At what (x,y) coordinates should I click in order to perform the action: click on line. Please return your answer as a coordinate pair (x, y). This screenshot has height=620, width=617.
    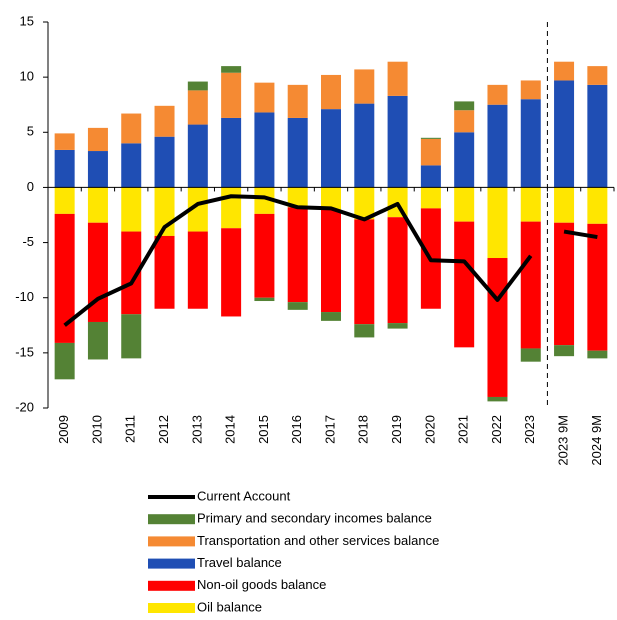
    Looking at the image, I should click on (580, 234).